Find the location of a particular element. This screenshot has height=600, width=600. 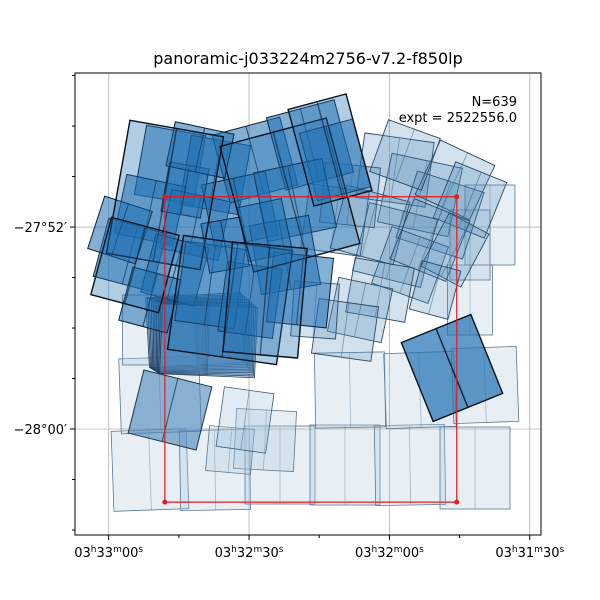

x-tick-label: 03h32m00s is located at coordinates (389, 553).